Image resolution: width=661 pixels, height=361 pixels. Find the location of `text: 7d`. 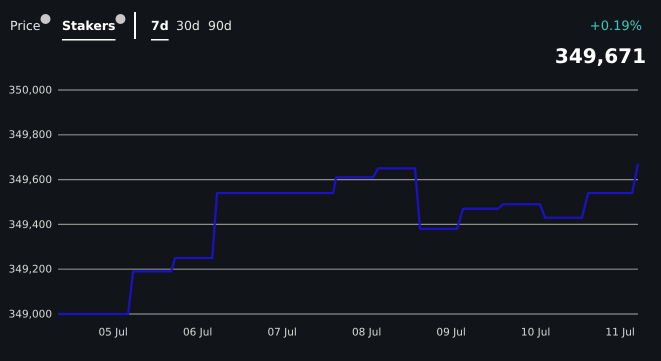

text: 7d is located at coordinates (160, 25).